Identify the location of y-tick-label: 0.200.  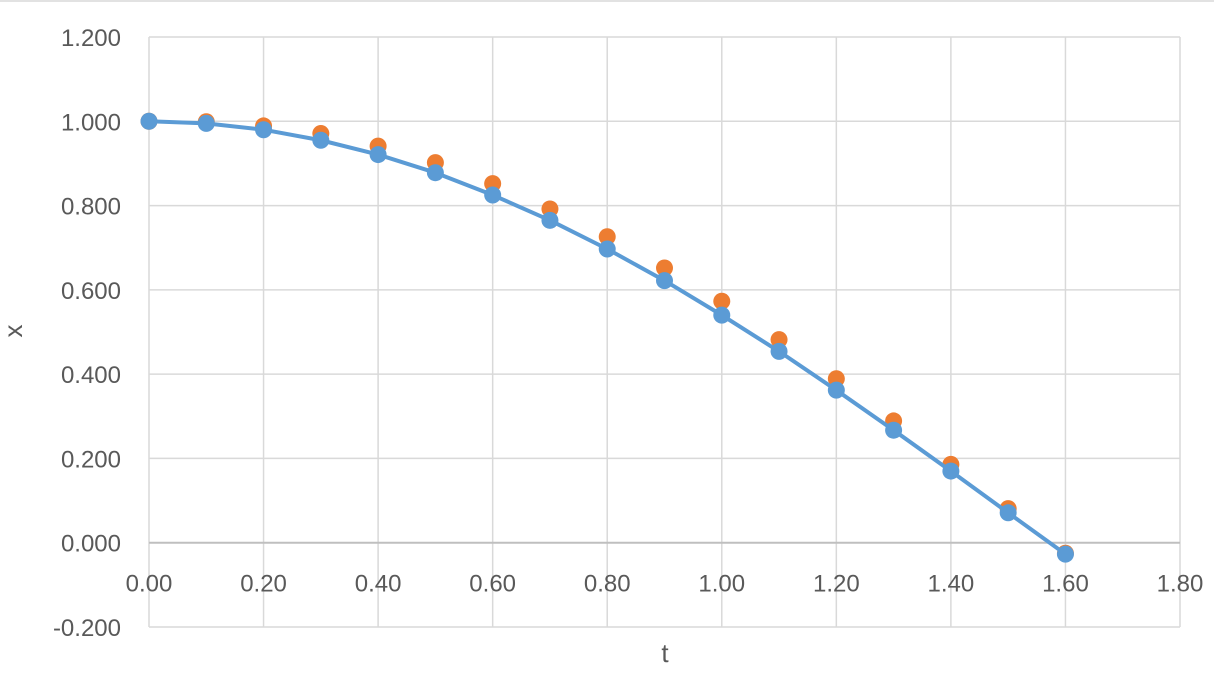
(91, 459).